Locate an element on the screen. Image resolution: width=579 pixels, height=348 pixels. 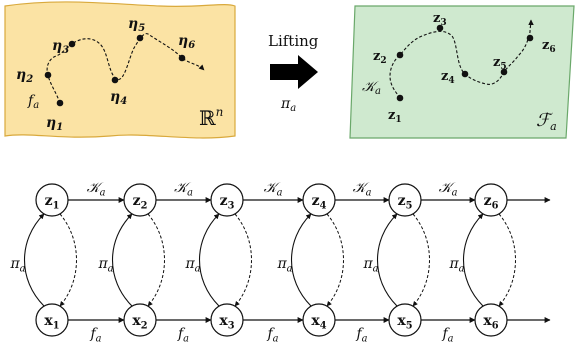
x-node-label-1: x1 is located at coordinates (51, 322).